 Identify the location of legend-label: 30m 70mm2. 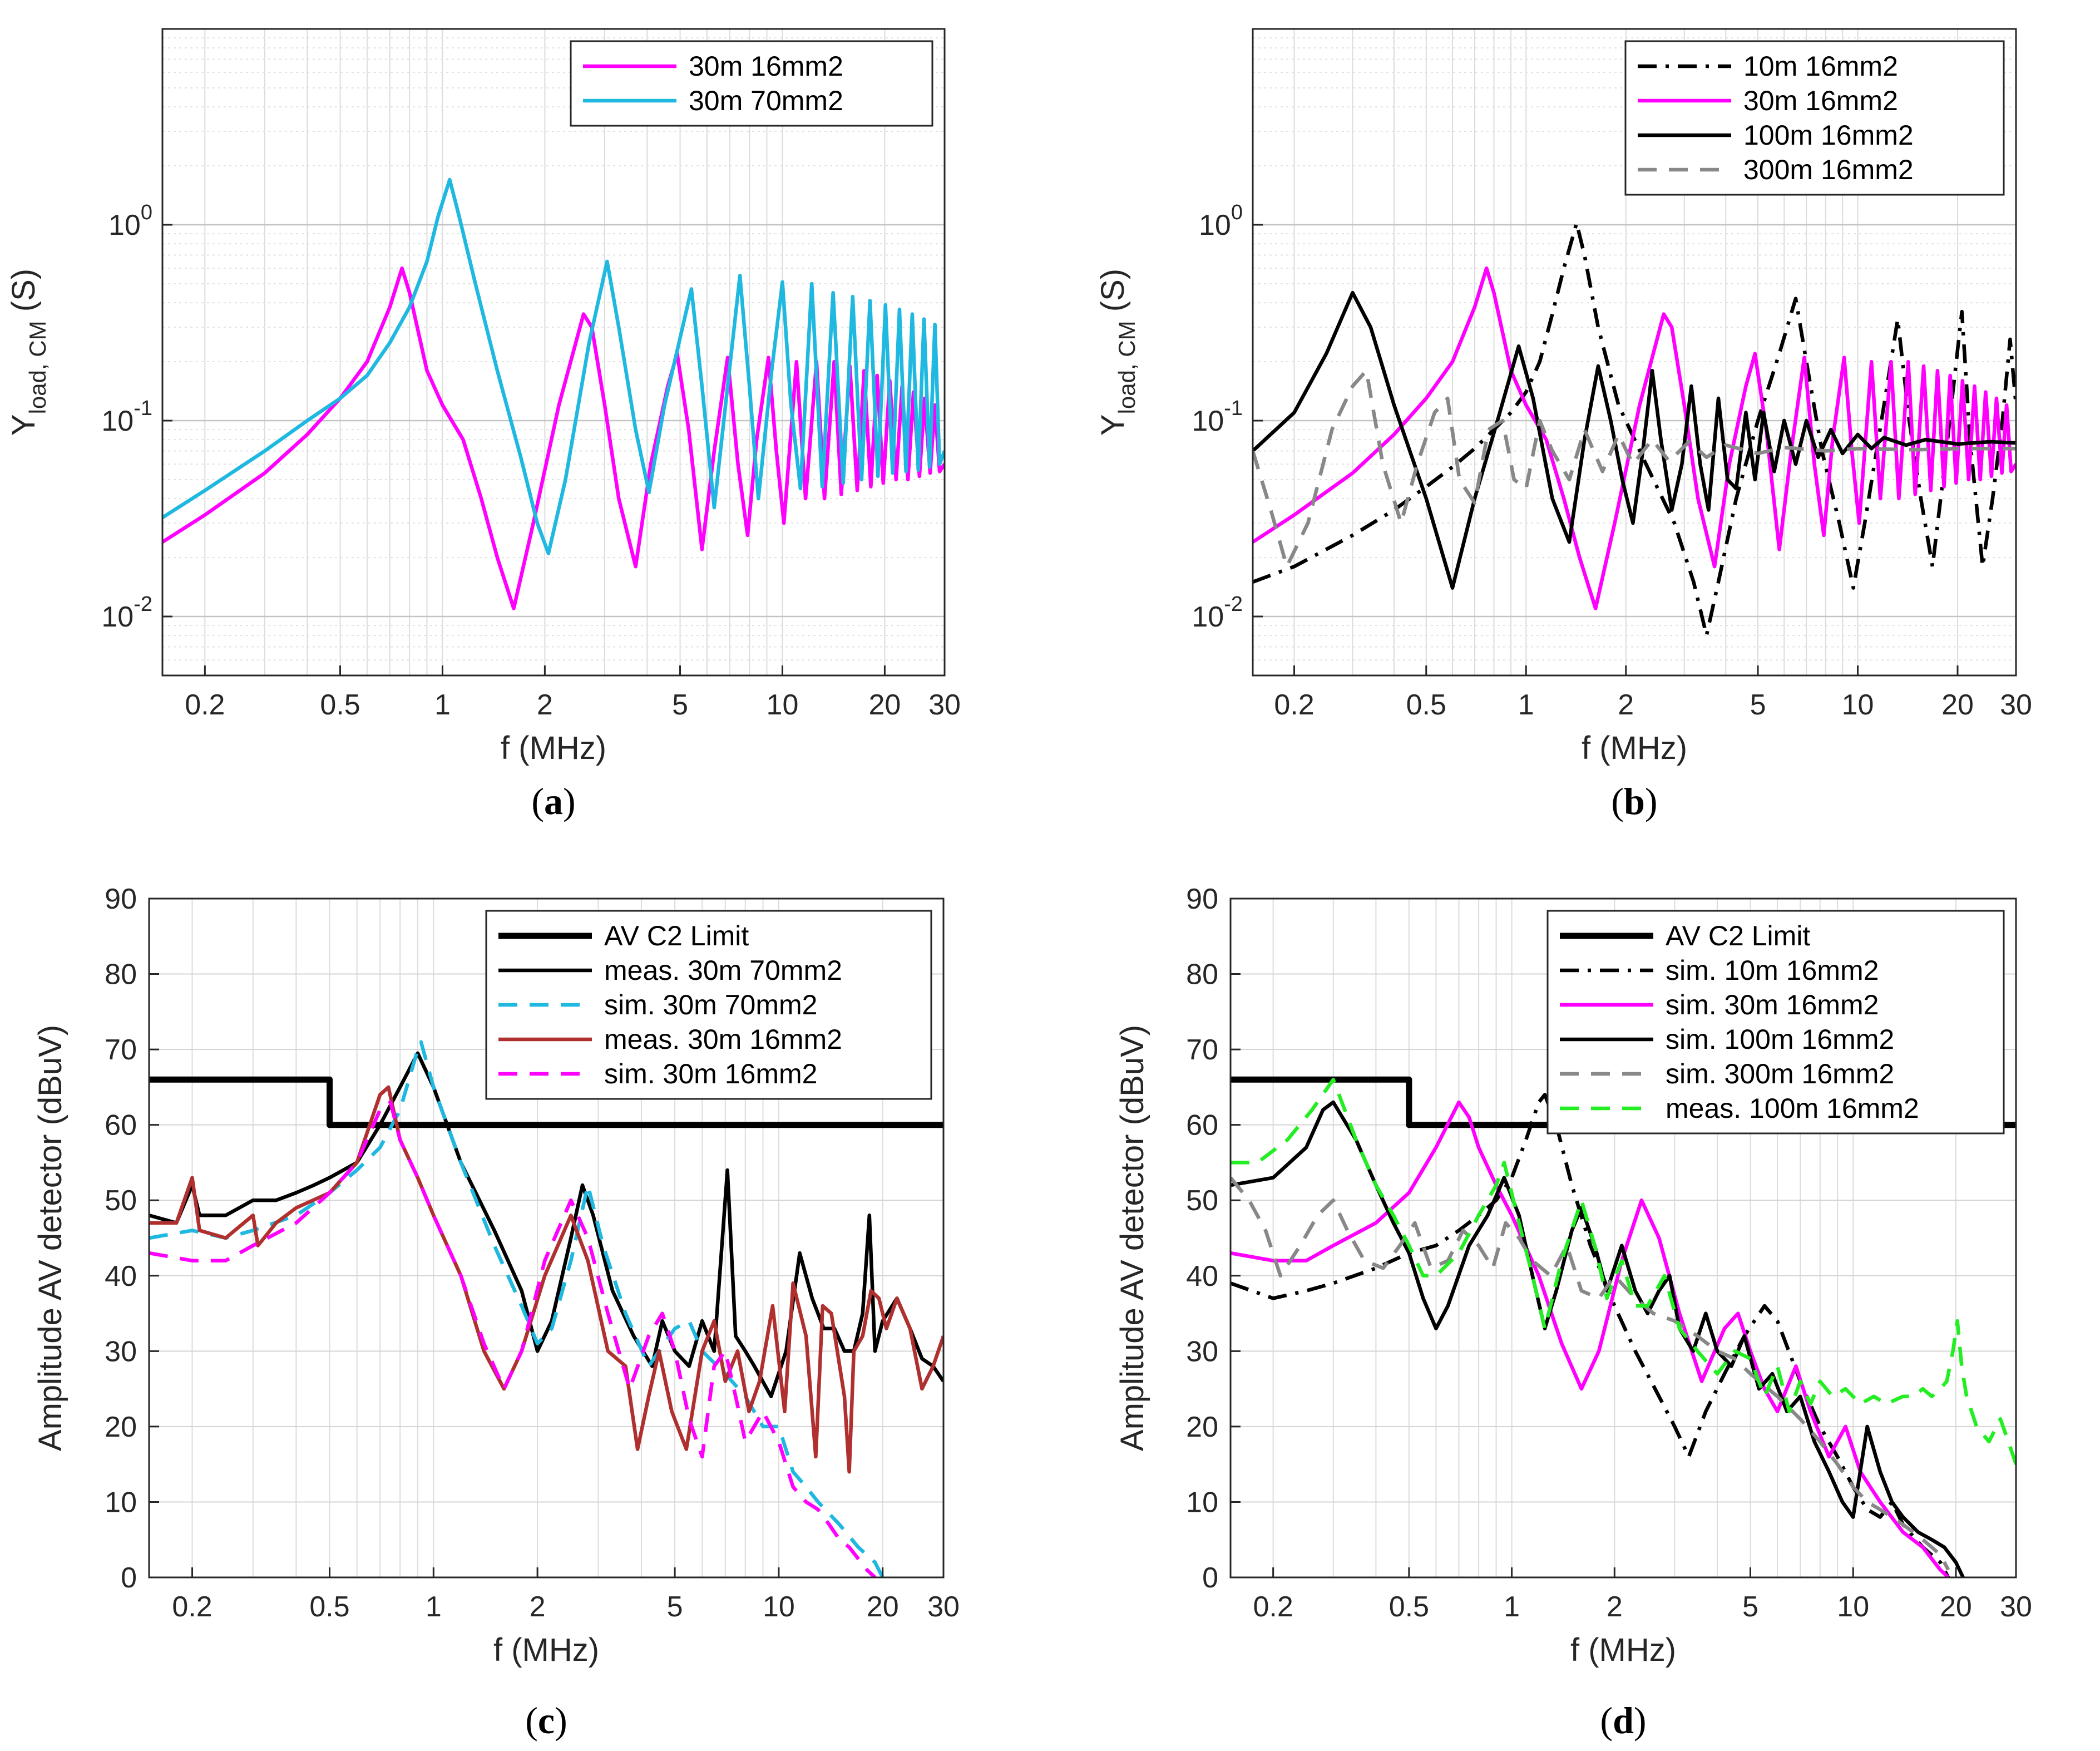
(766, 100).